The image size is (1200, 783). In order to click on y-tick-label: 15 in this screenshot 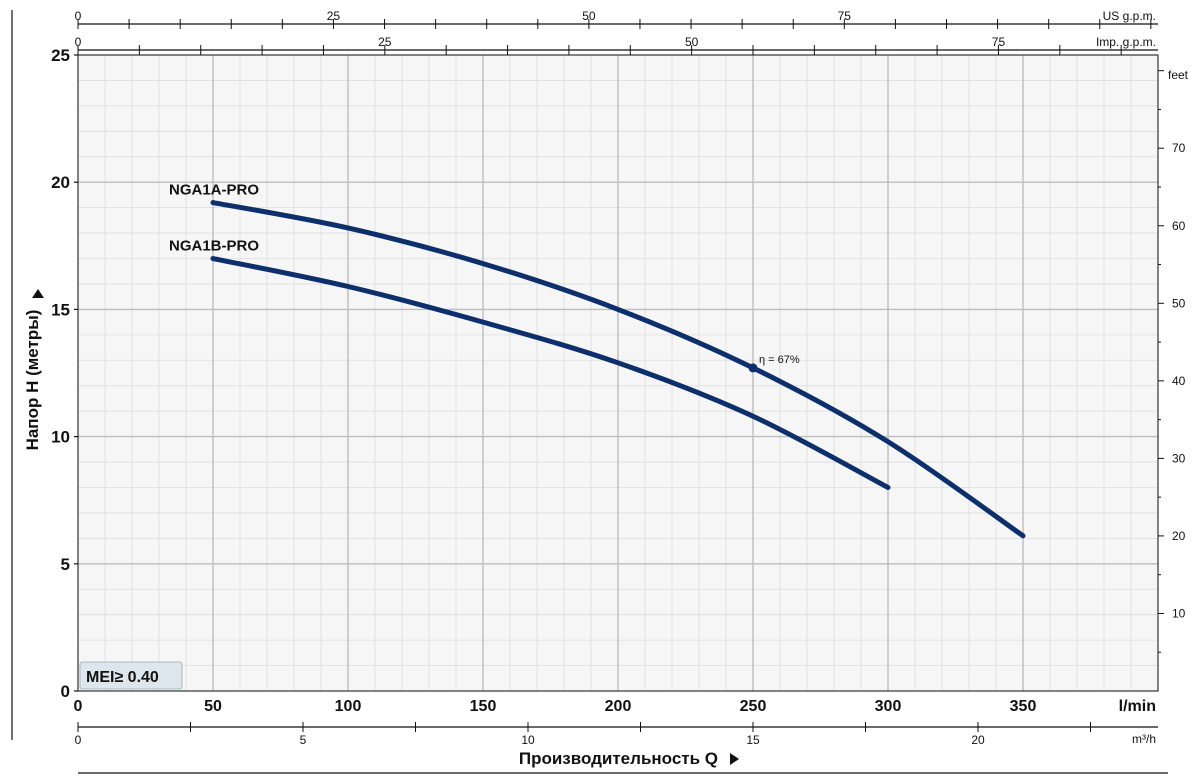, I will do `click(60, 309)`.